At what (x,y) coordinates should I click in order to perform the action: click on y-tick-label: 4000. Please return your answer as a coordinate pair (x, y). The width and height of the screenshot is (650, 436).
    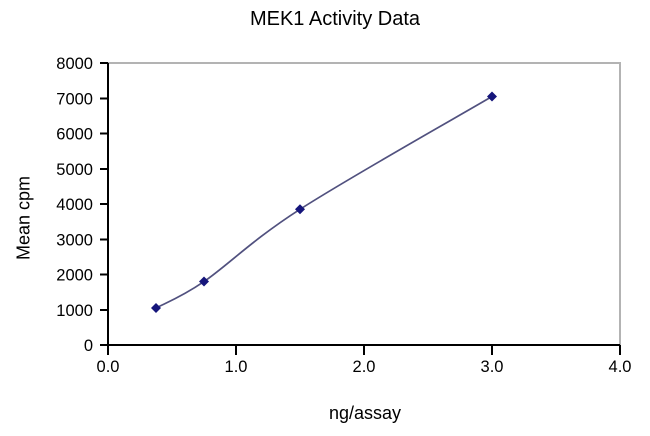
    Looking at the image, I should click on (74, 205).